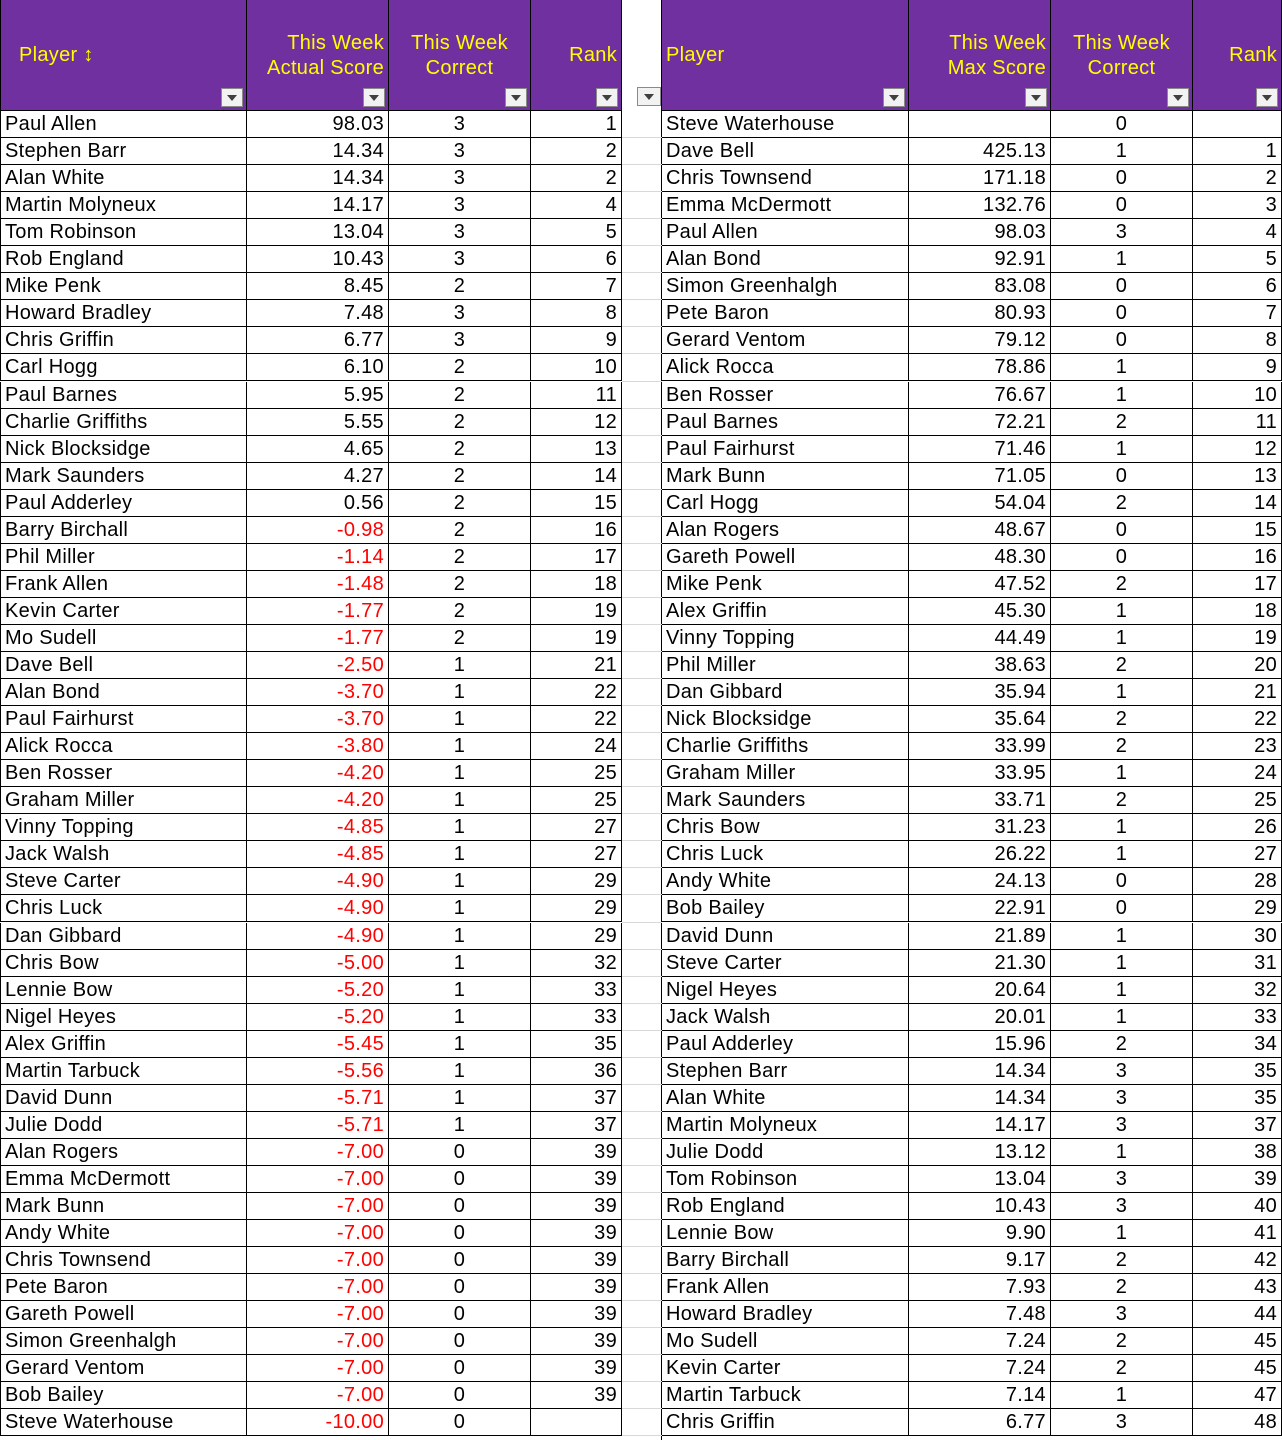 The width and height of the screenshot is (1282, 1440). I want to click on rank-cell: 29, so click(576, 882).